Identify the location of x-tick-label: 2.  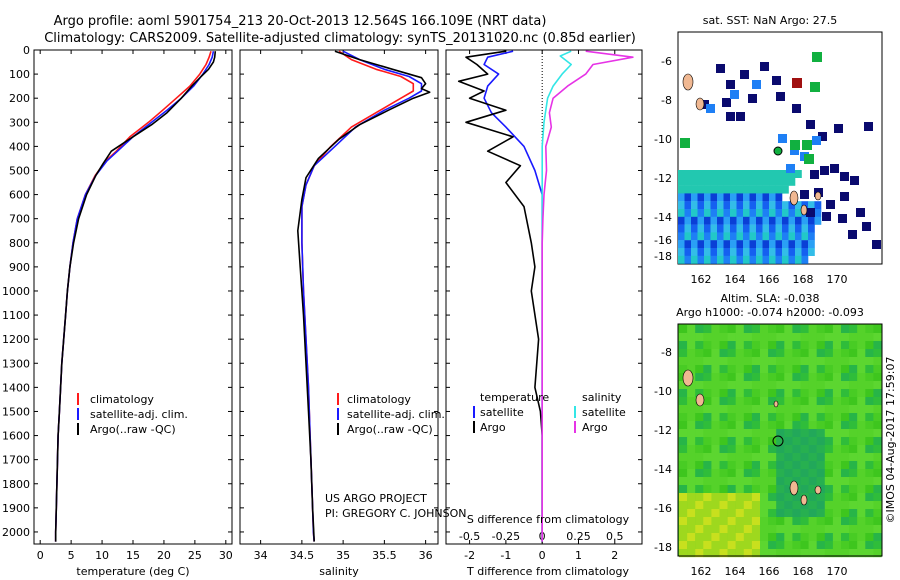
(614, 555).